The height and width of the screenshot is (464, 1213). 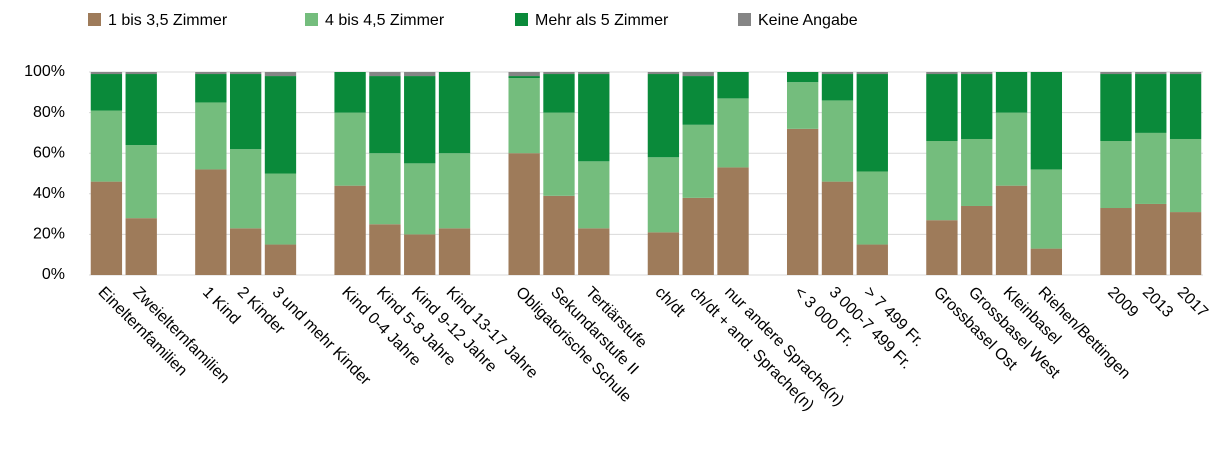 What do you see at coordinates (49, 152) in the screenshot?
I see `y-tick-label: 60%` at bounding box center [49, 152].